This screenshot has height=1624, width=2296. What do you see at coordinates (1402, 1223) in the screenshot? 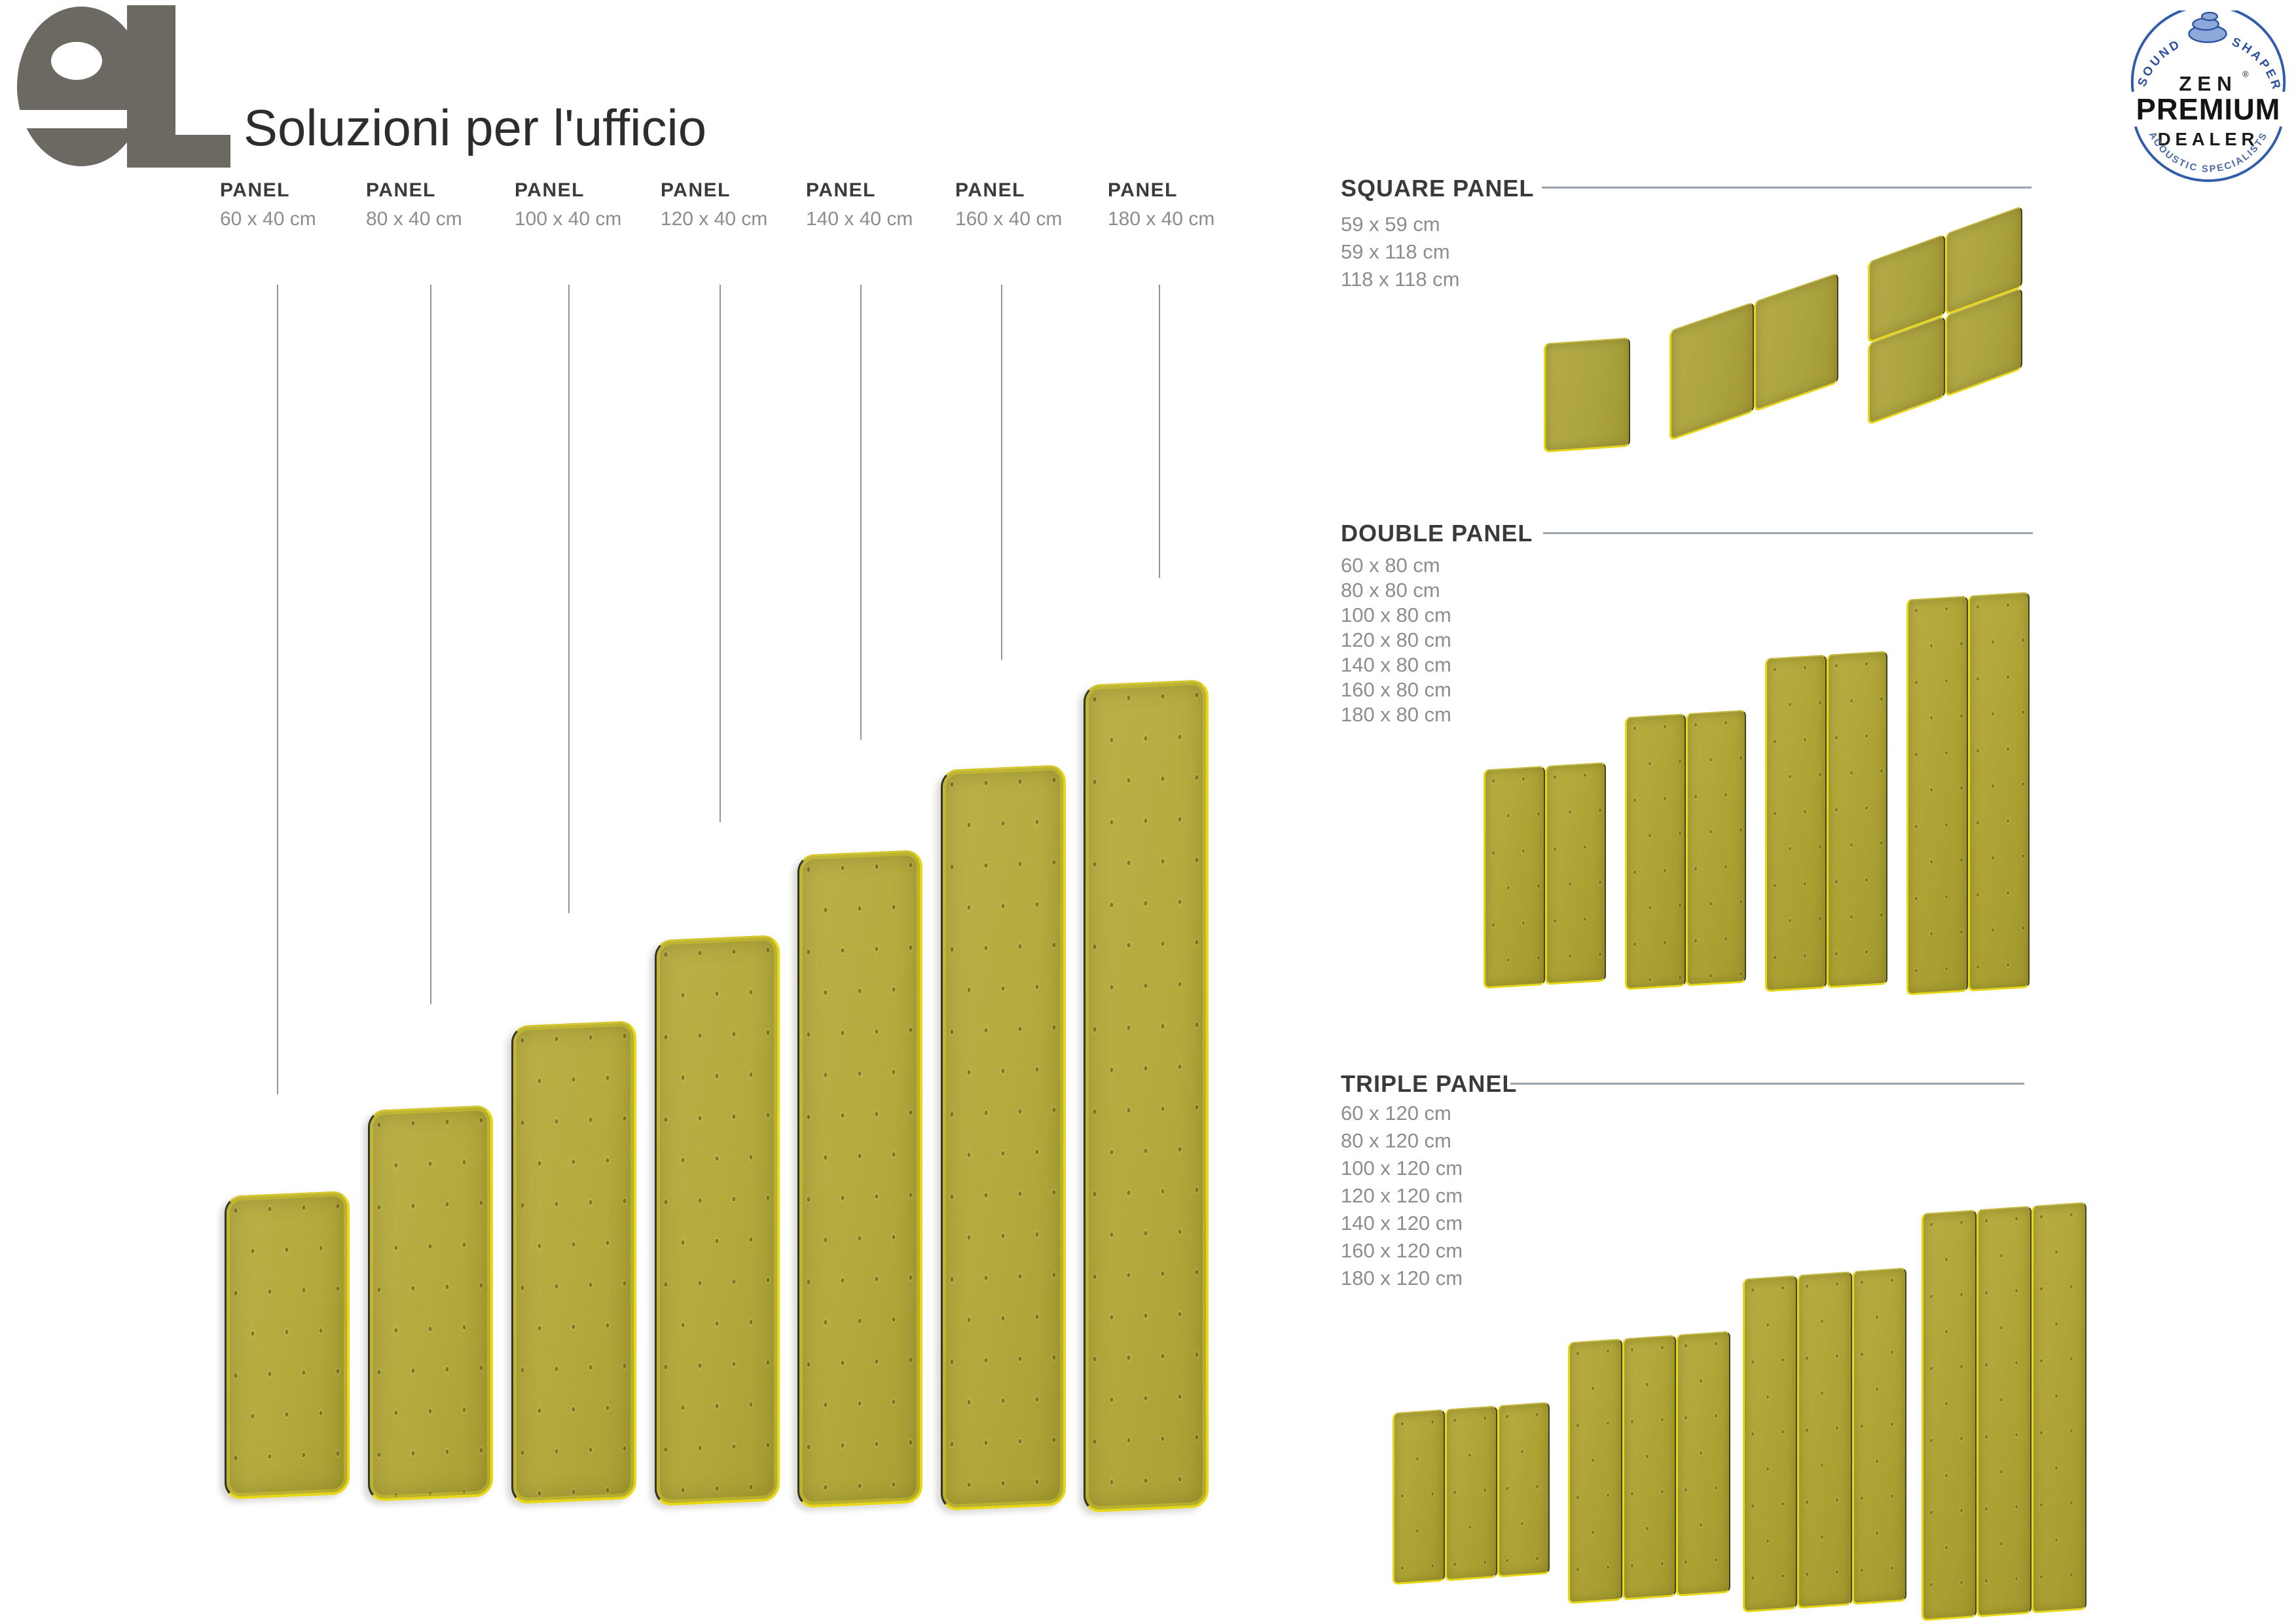
I see `size-item: 140 x 120 cm` at bounding box center [1402, 1223].